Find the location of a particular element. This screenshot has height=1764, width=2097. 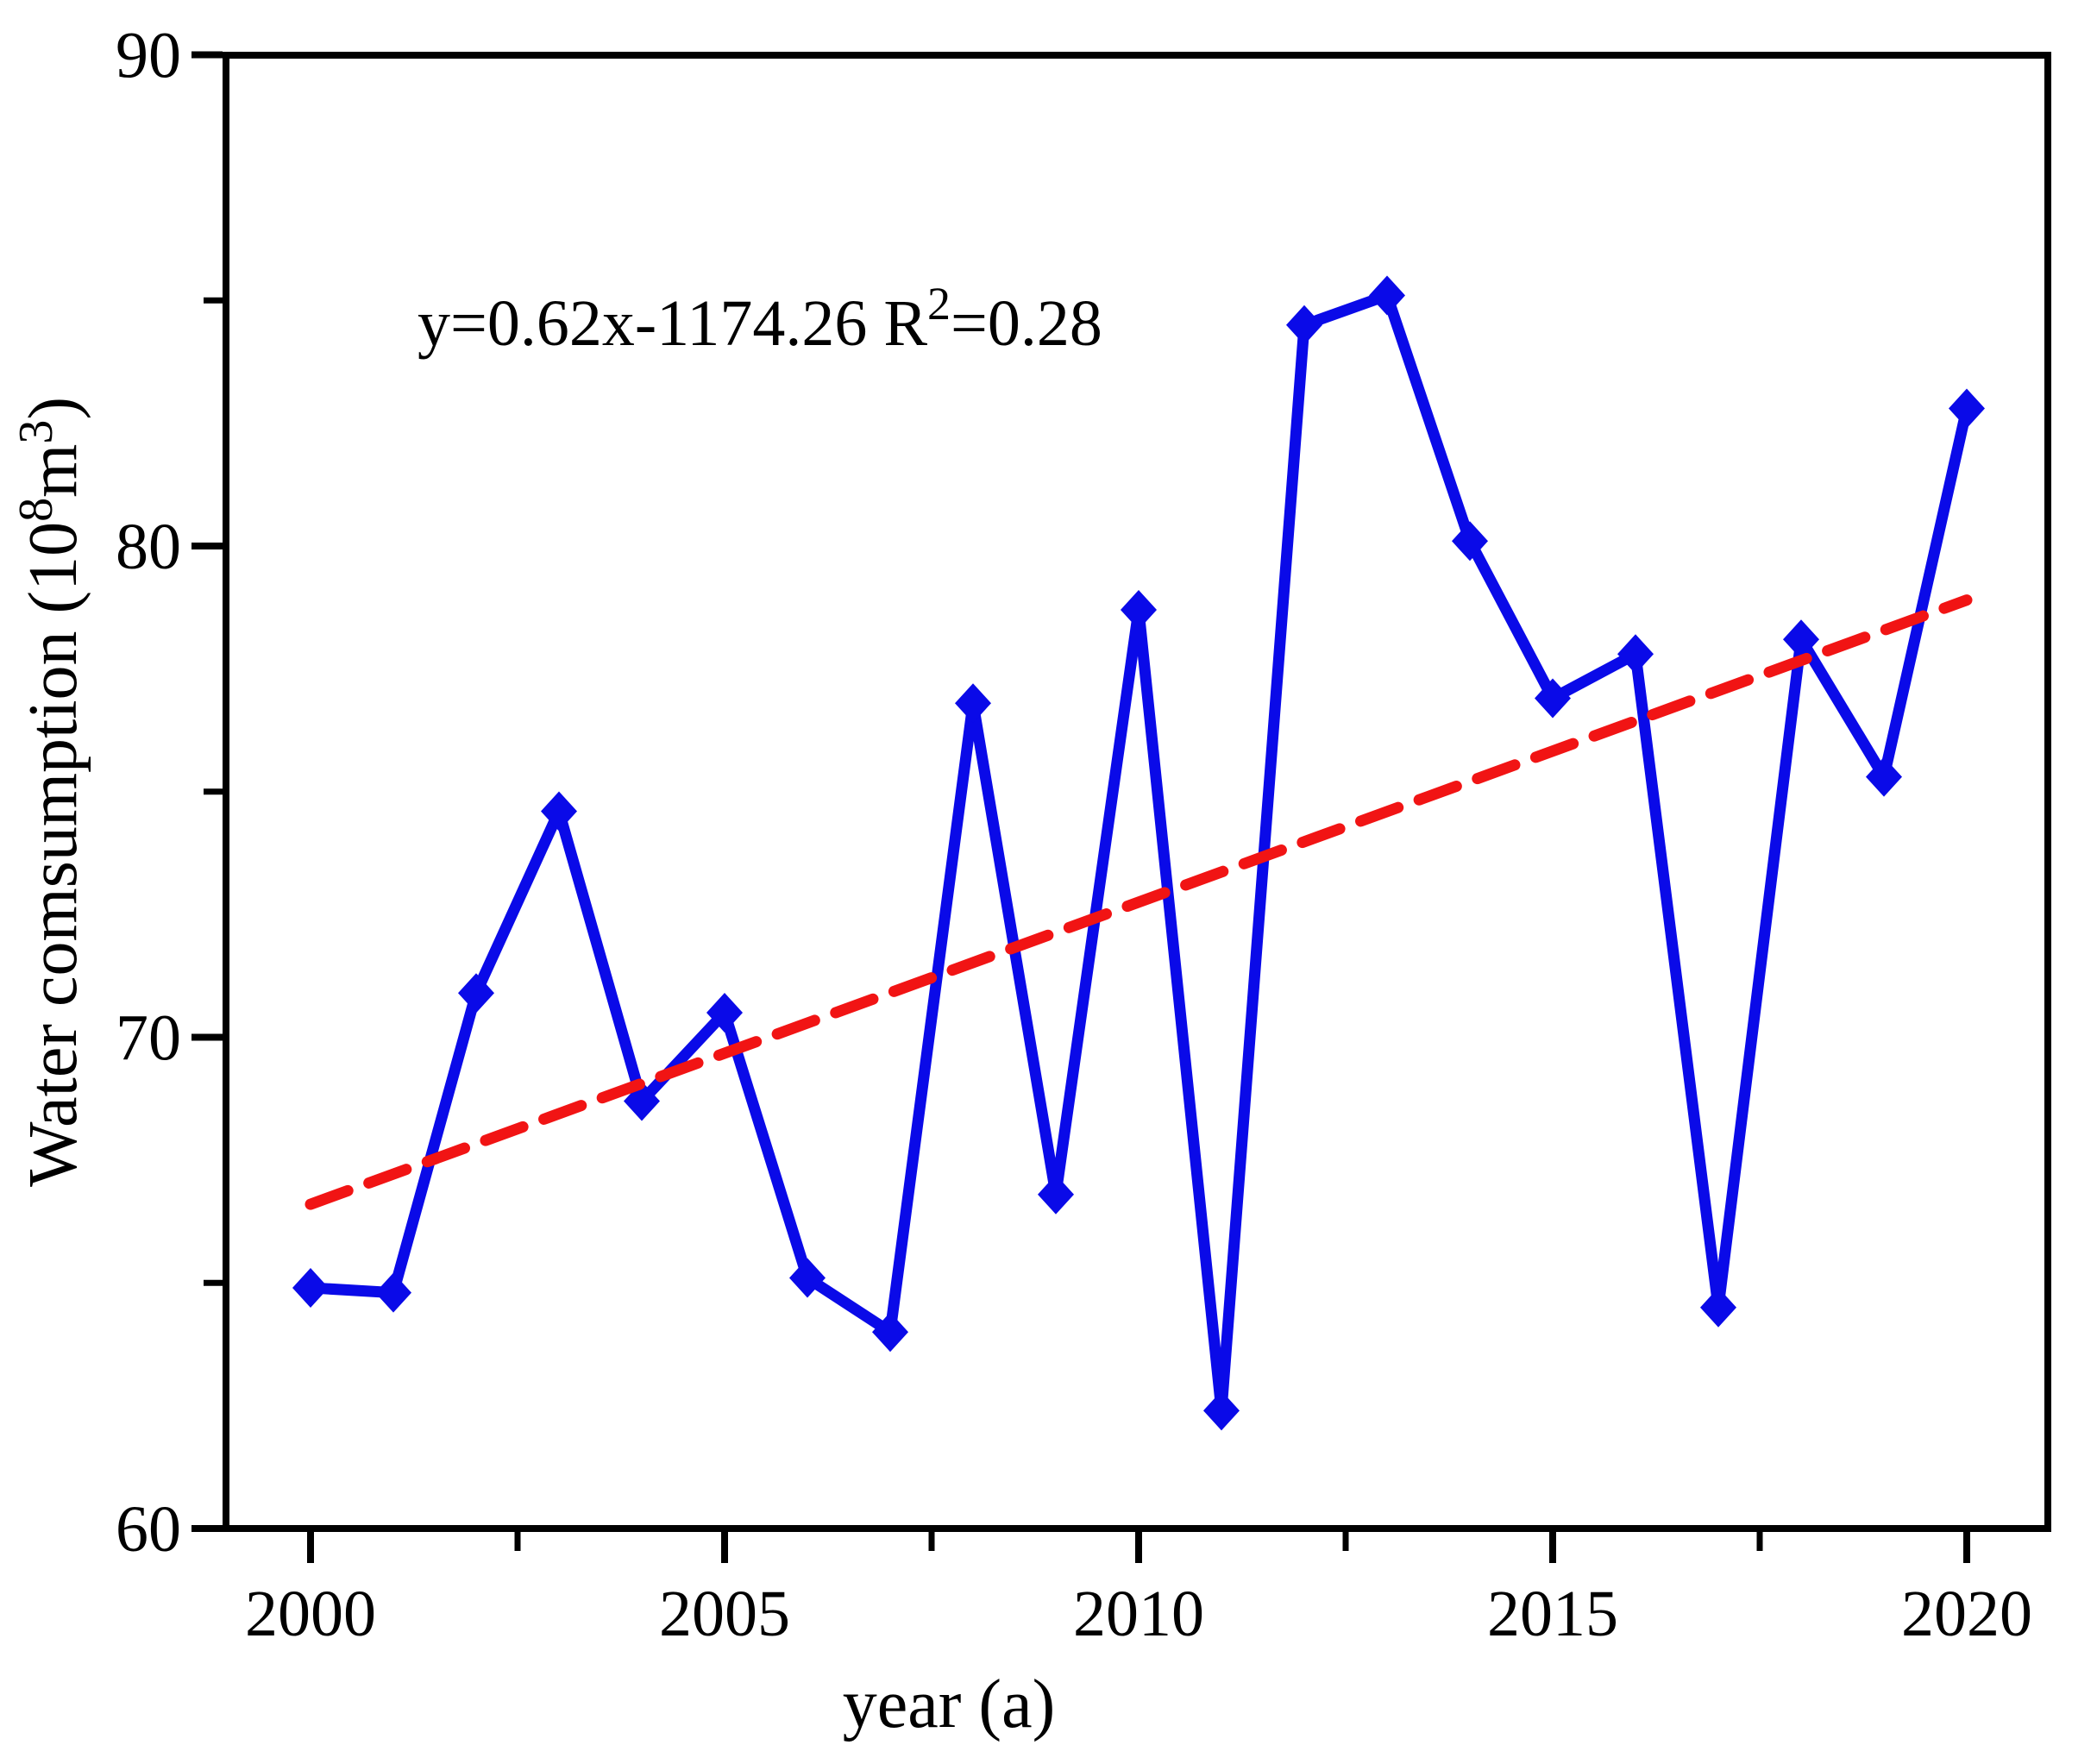

data-point-marker-2002 is located at coordinates (476, 993).